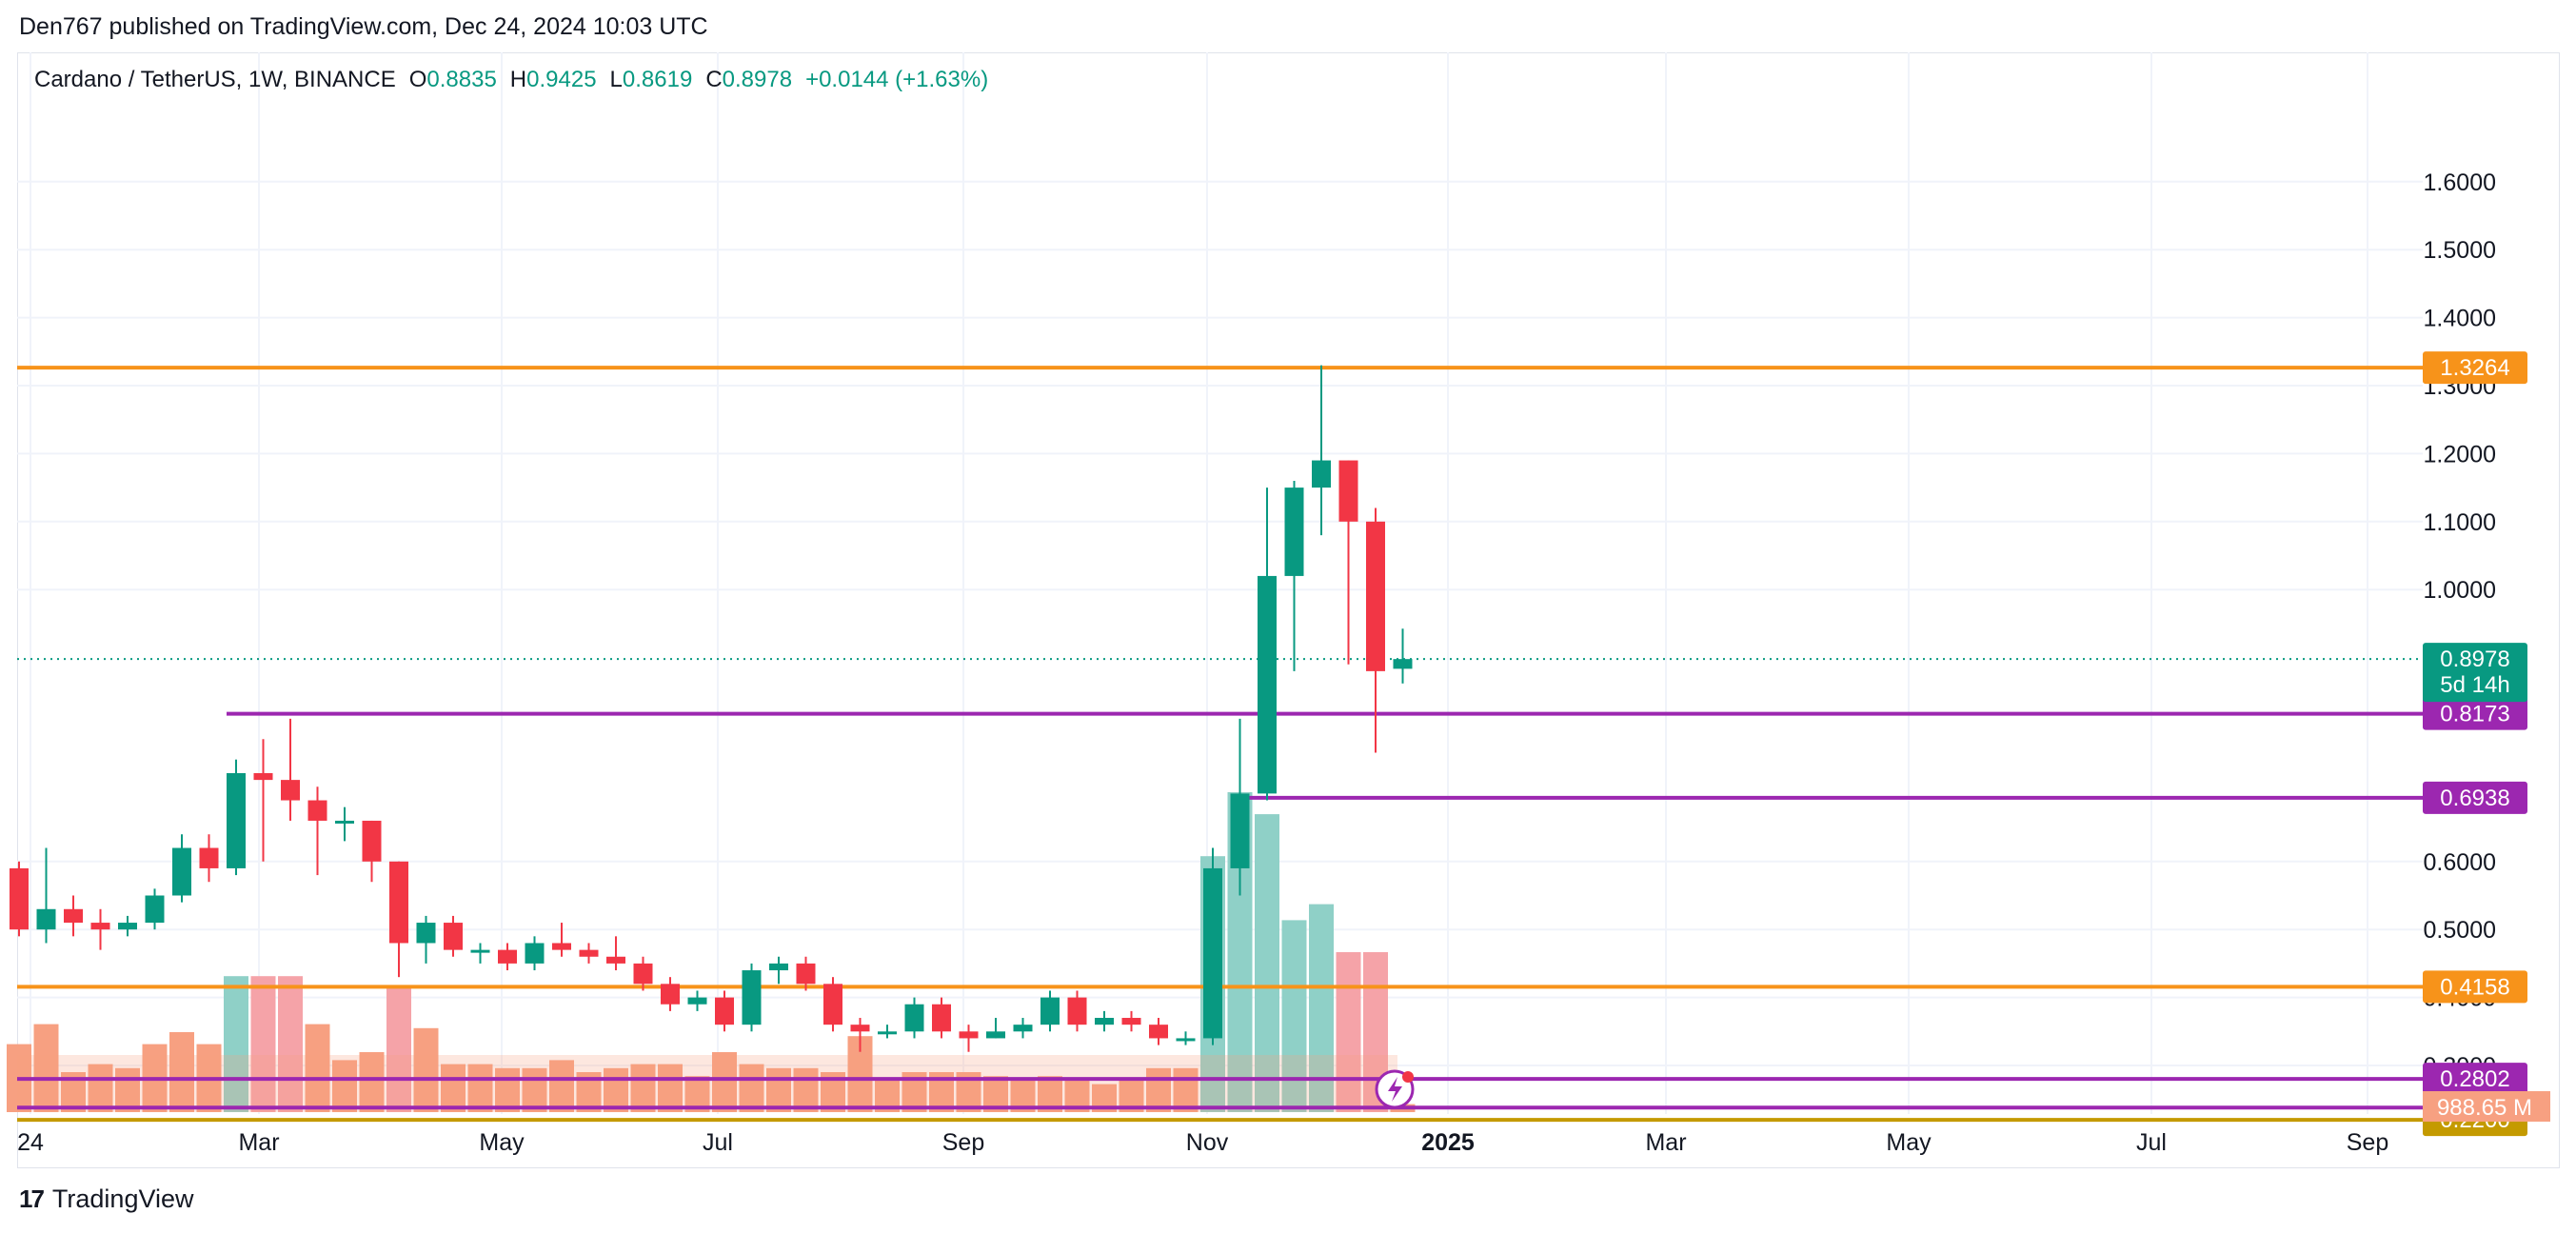 Image resolution: width=2576 pixels, height=1234 pixels. Describe the element at coordinates (616, 79) in the screenshot. I see `low-label: L` at that location.